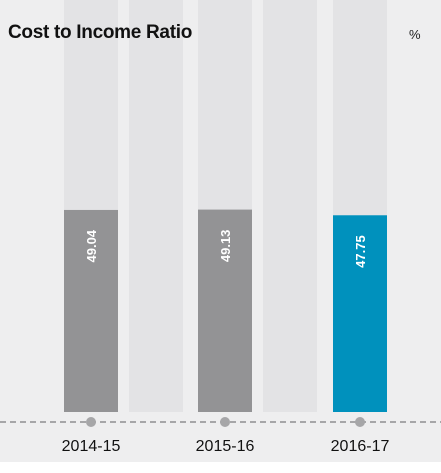 The width and height of the screenshot is (441, 473). Describe the element at coordinates (91, 446) in the screenshot. I see `x-tick-label-2014-15: 2014-15` at that location.